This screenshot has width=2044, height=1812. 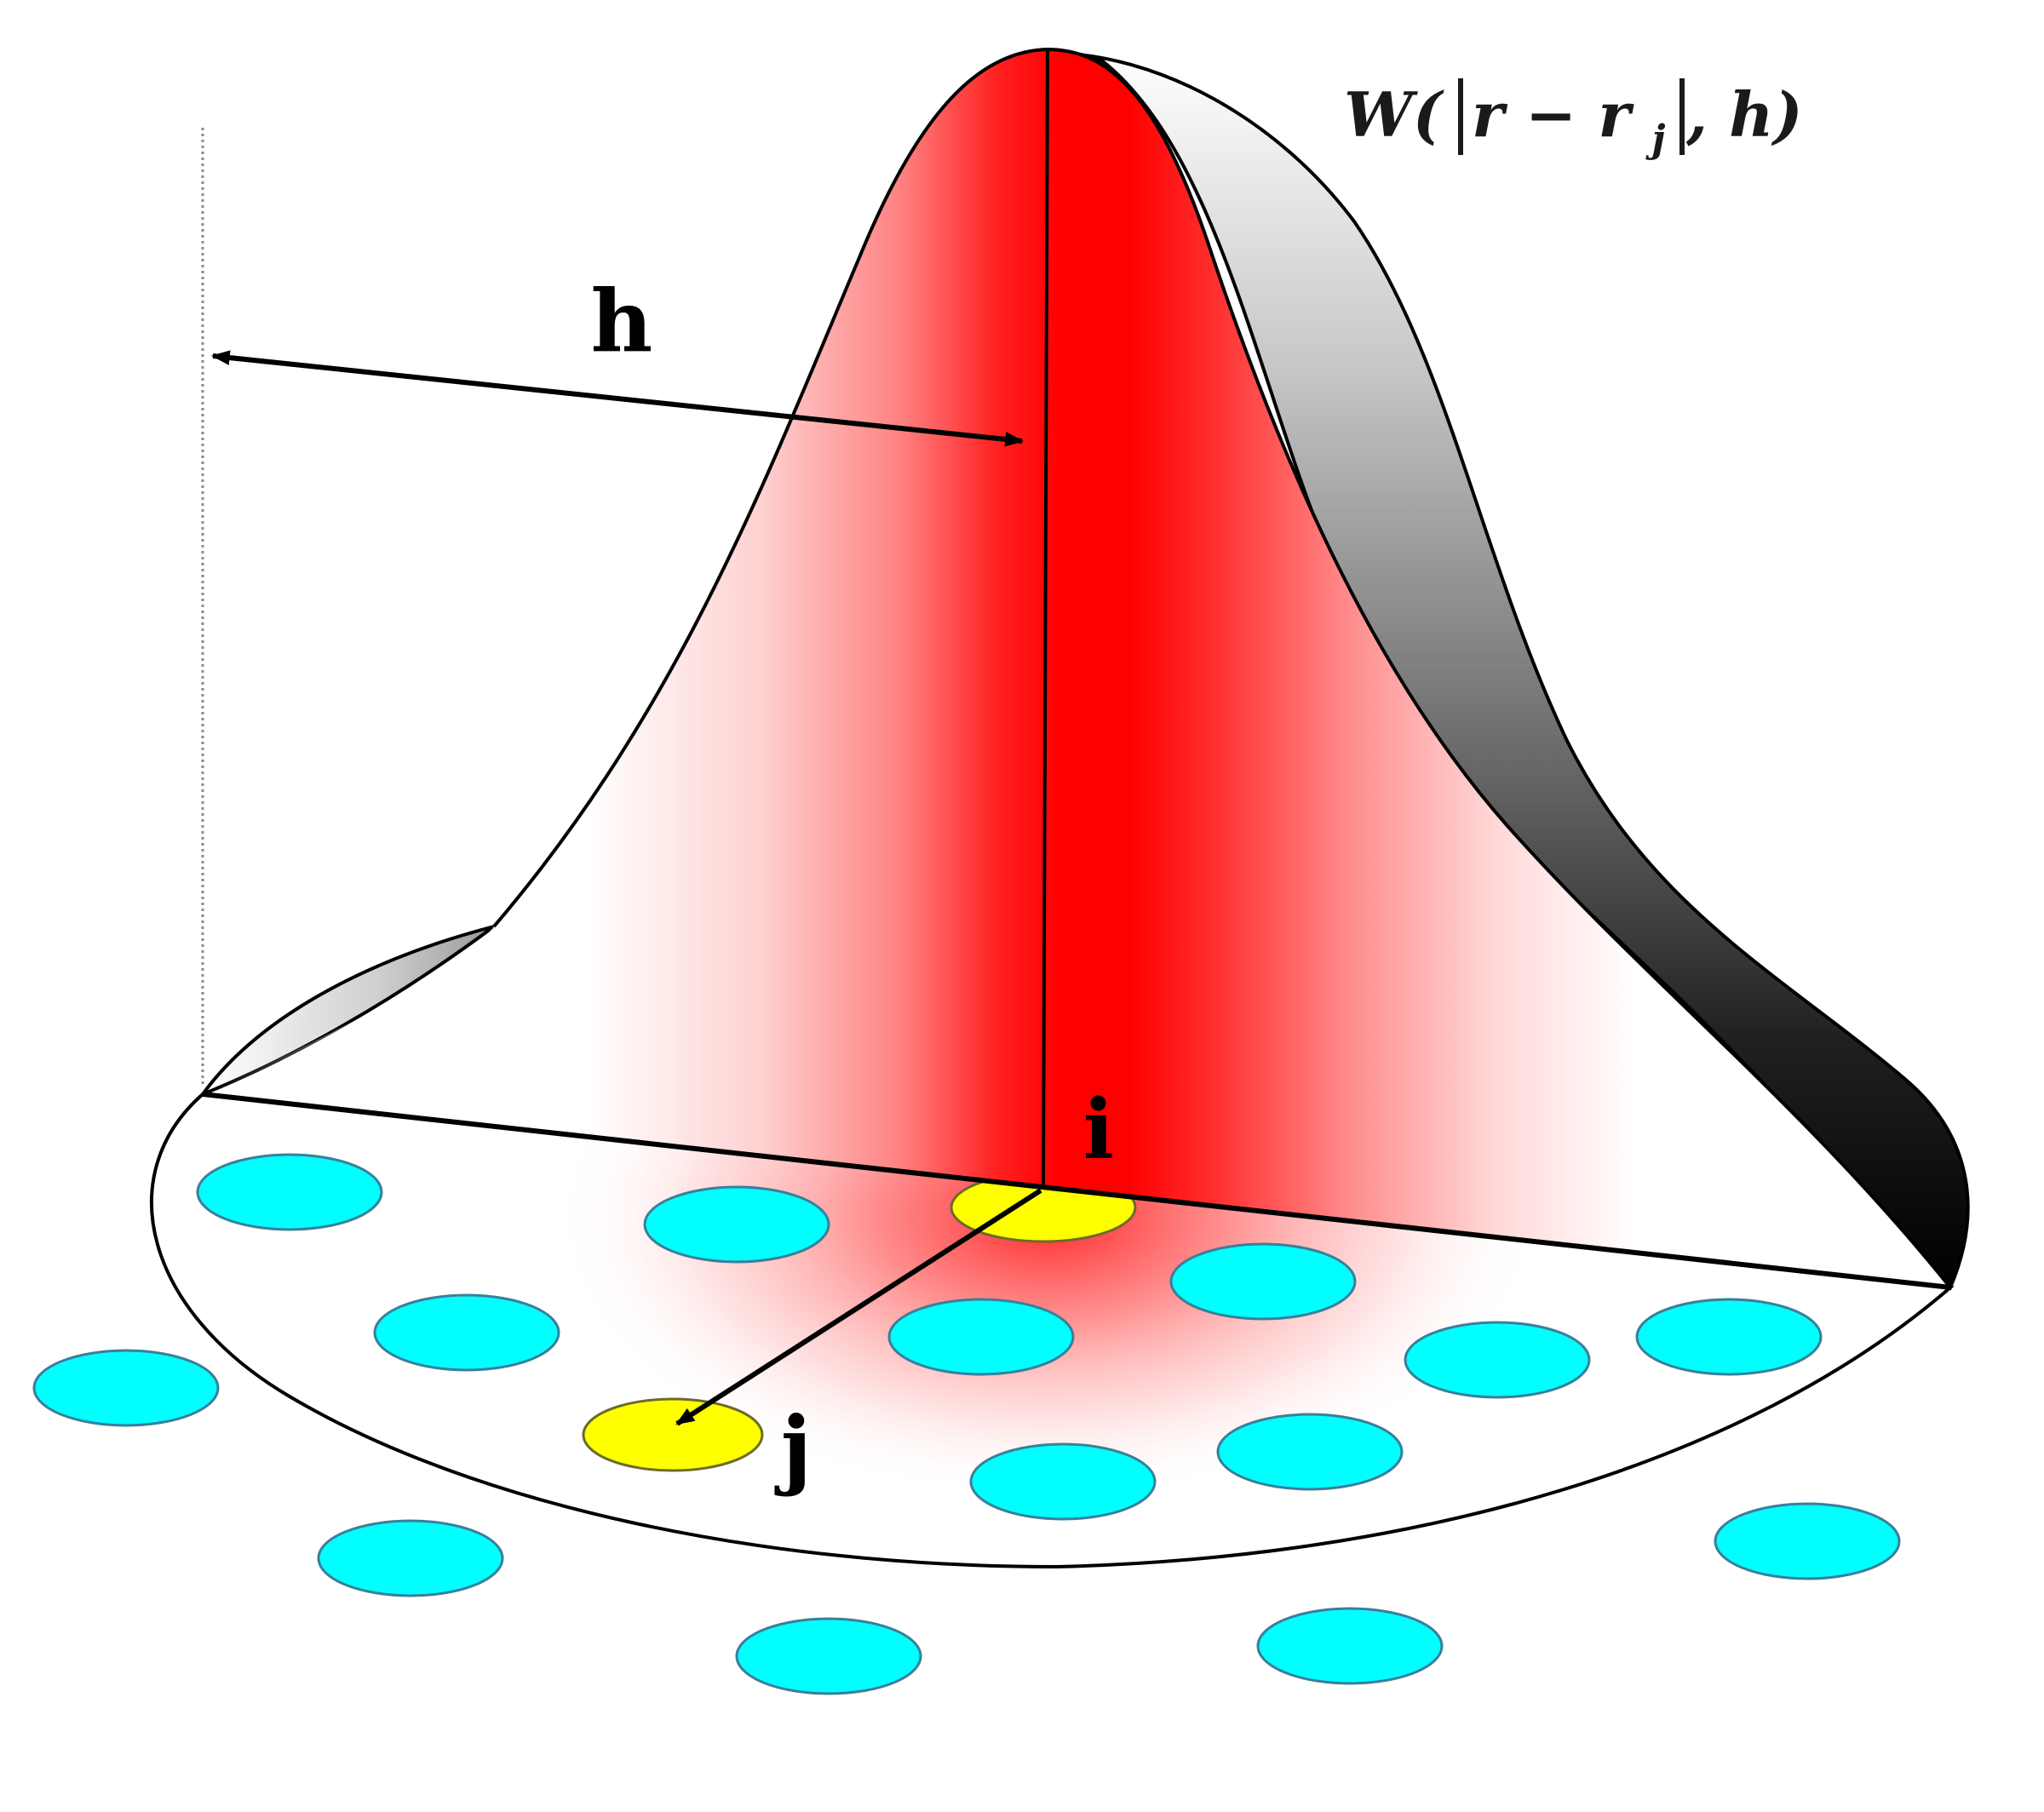 What do you see at coordinates (1076, 1191) in the screenshot?
I see `kernel-base-line` at bounding box center [1076, 1191].